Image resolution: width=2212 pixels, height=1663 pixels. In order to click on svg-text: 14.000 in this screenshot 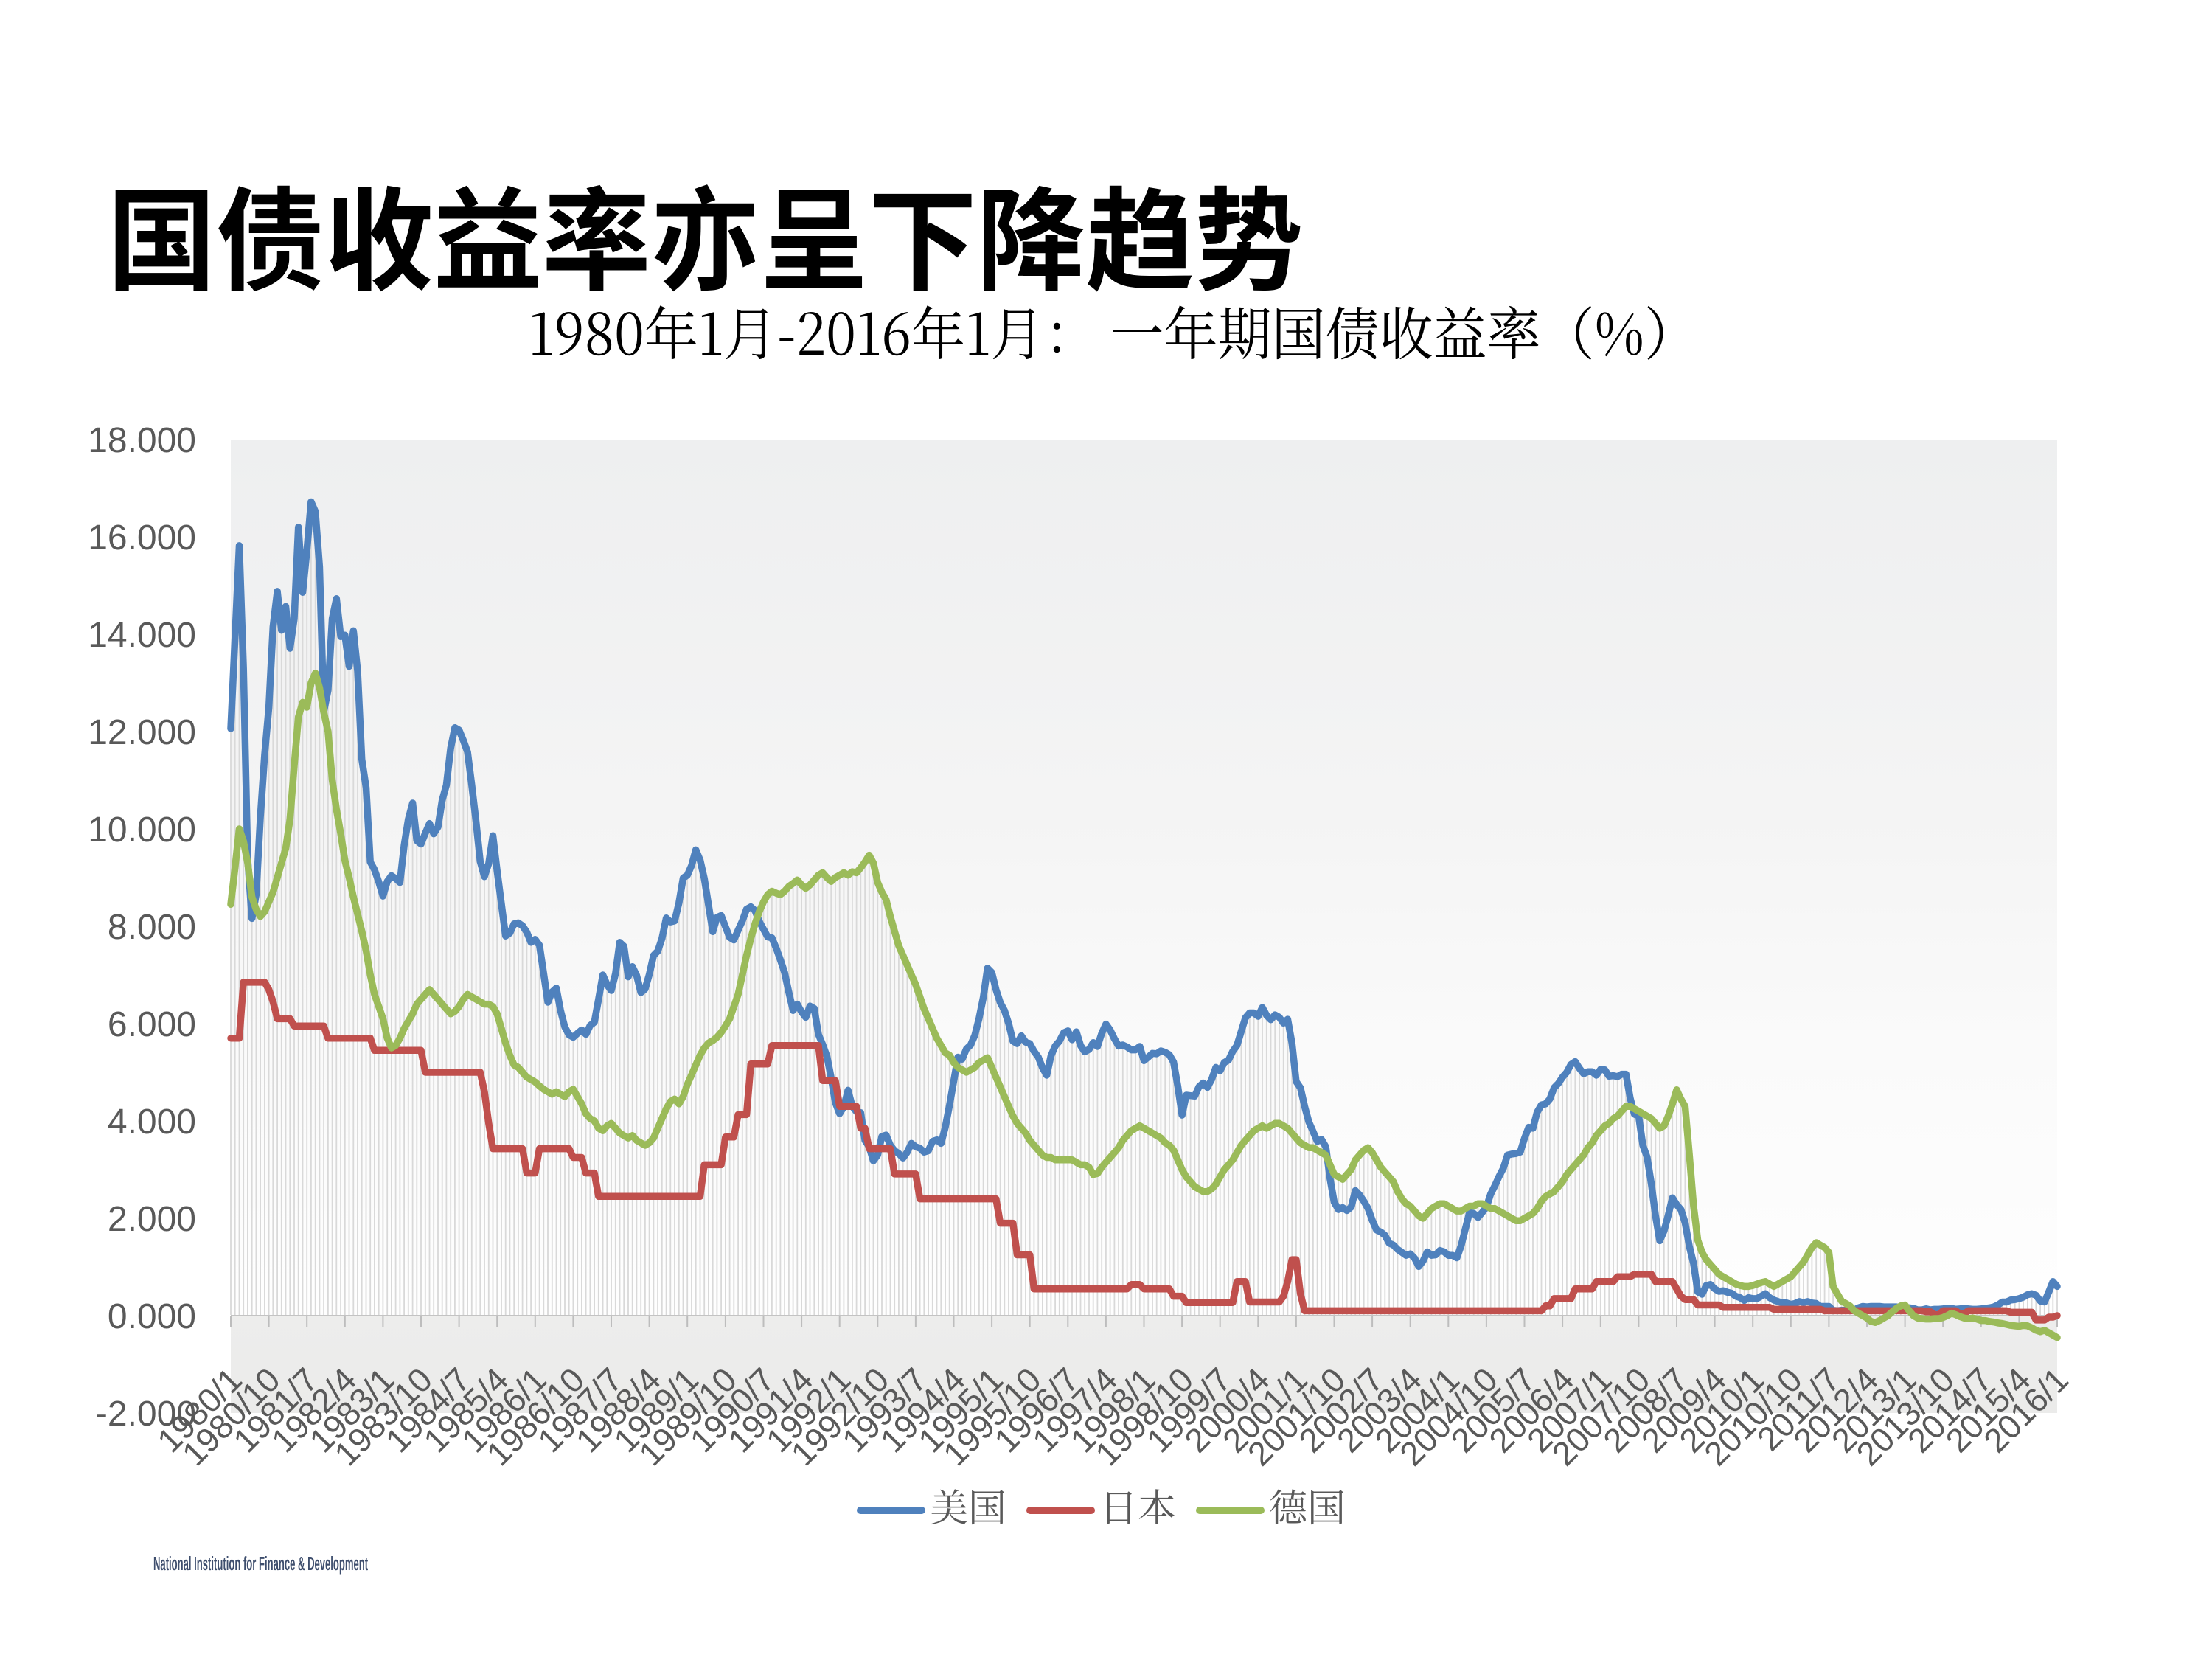, I will do `click(142, 635)`.